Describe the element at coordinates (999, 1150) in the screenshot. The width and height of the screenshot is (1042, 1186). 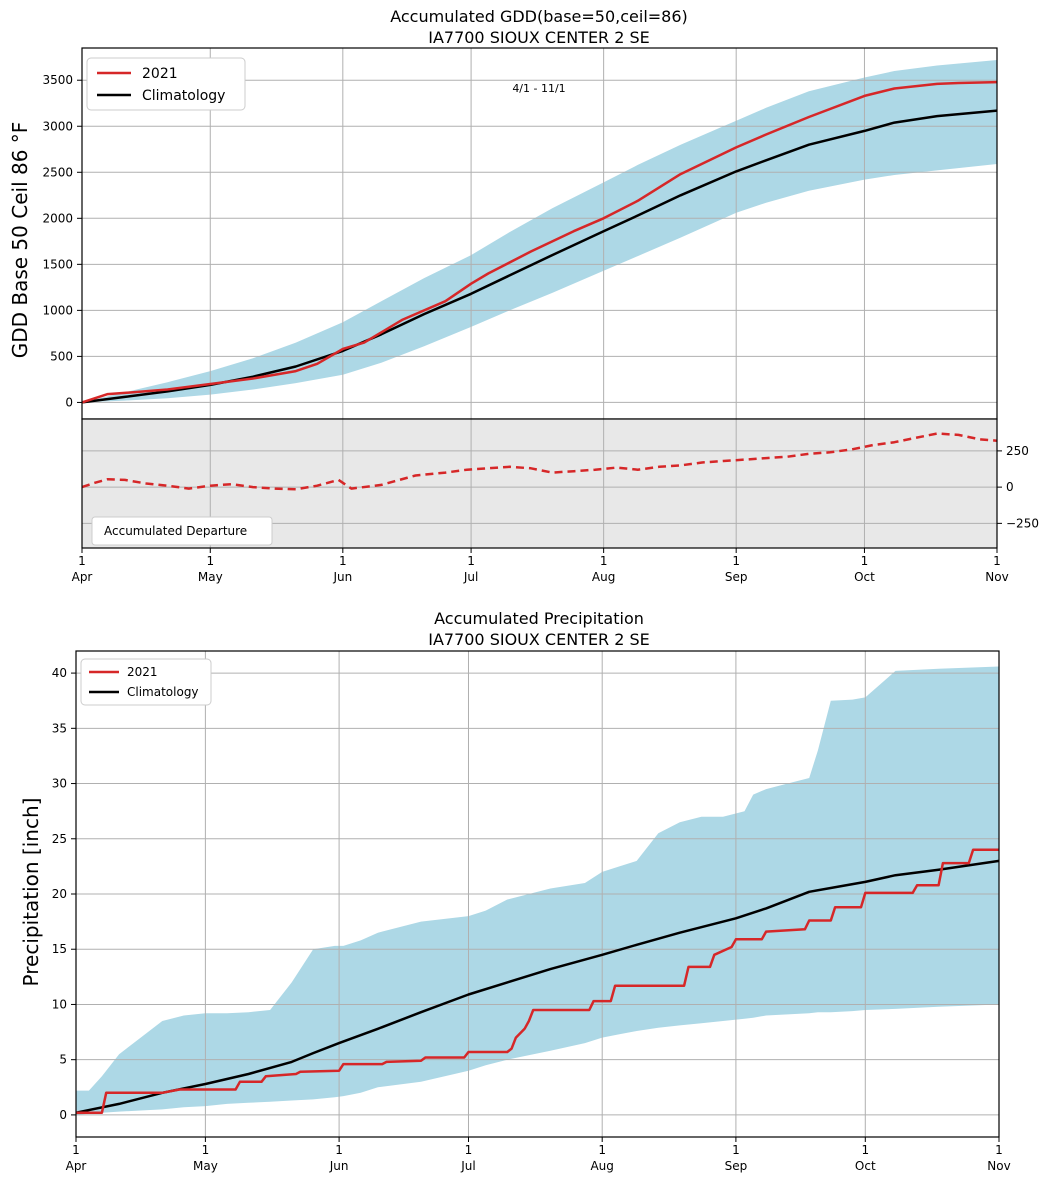
I see `chart3-xtick-day-7: 1` at that location.